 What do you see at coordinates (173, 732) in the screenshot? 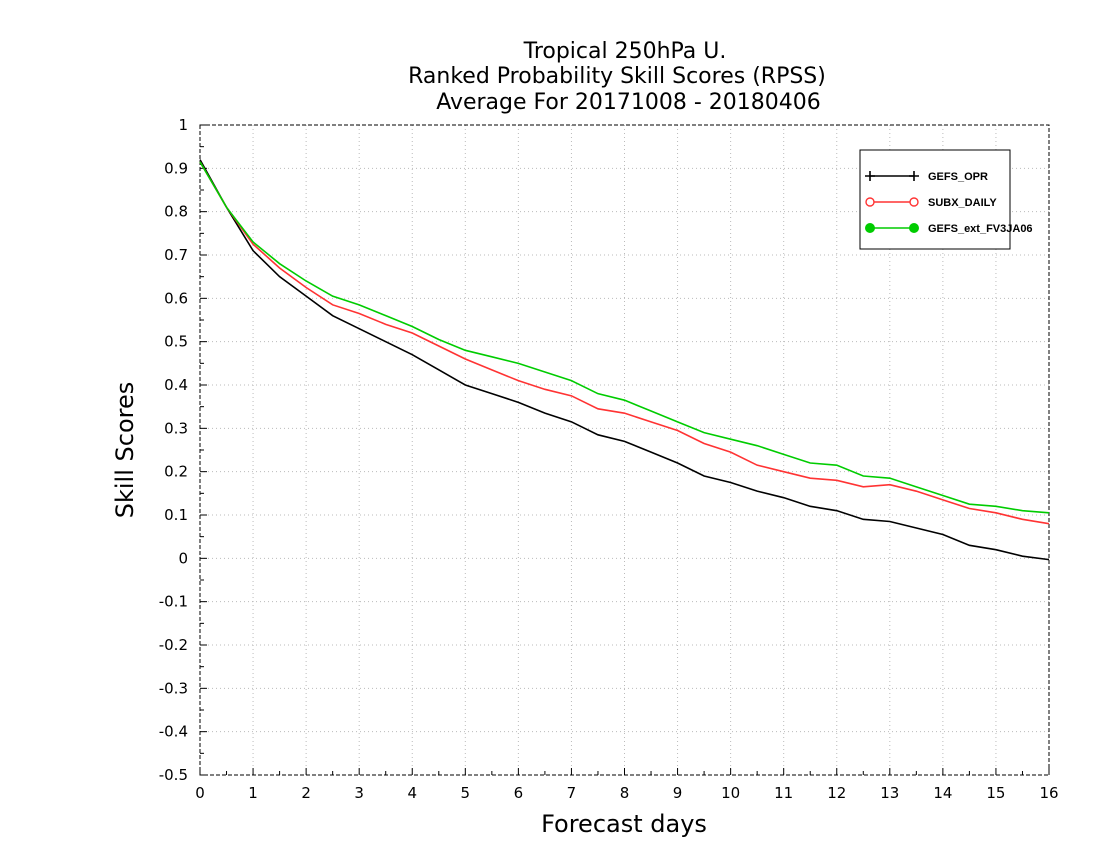
I see `y-tick-label: -0.4` at bounding box center [173, 732].